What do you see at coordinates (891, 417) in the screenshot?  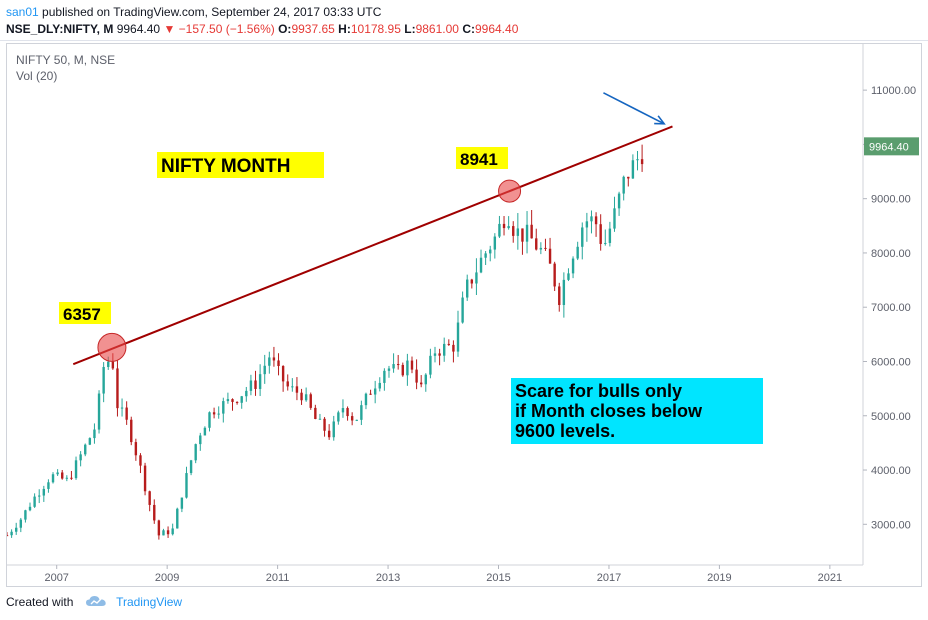 I see `y-tick-label: 5000.00` at bounding box center [891, 417].